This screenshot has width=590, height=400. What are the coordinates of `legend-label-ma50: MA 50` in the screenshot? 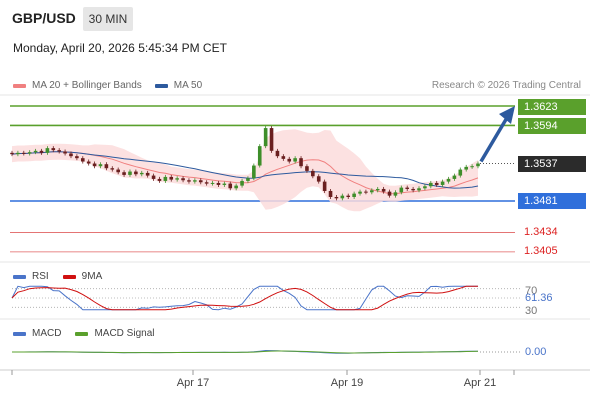 It's located at (188, 85).